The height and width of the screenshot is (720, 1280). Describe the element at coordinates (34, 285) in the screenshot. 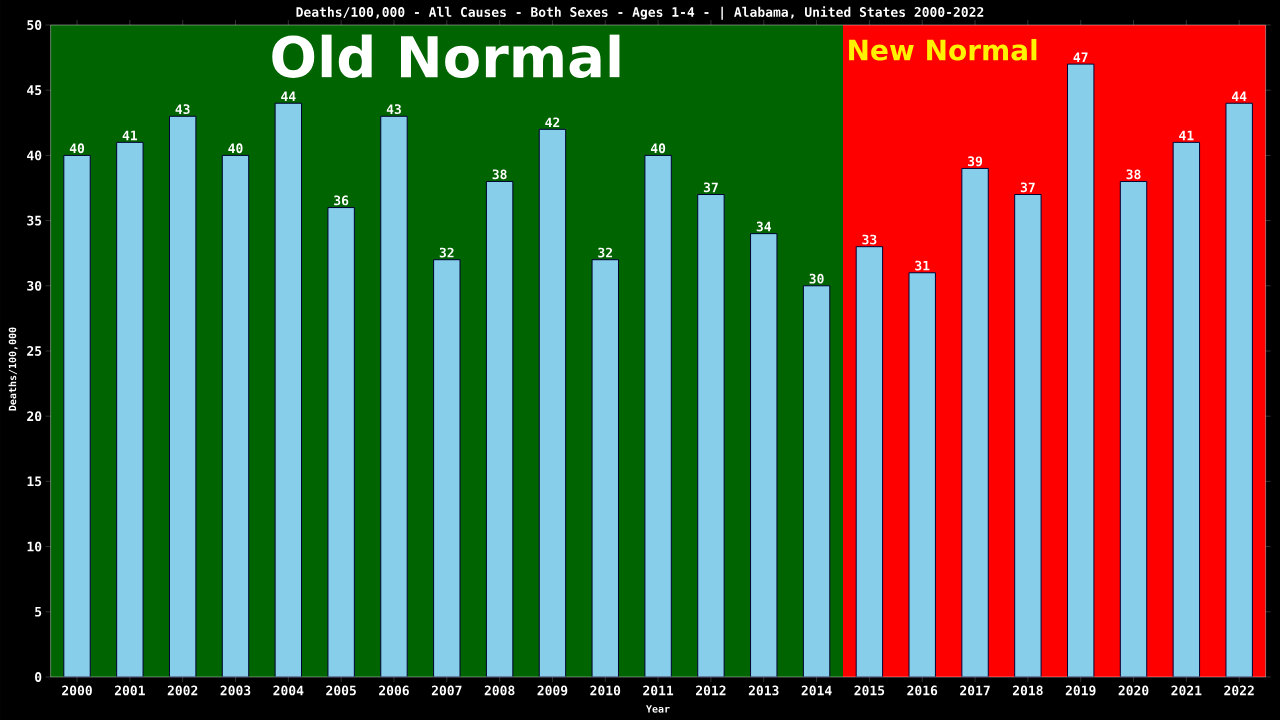

I see `y-tick-label: 30` at that location.